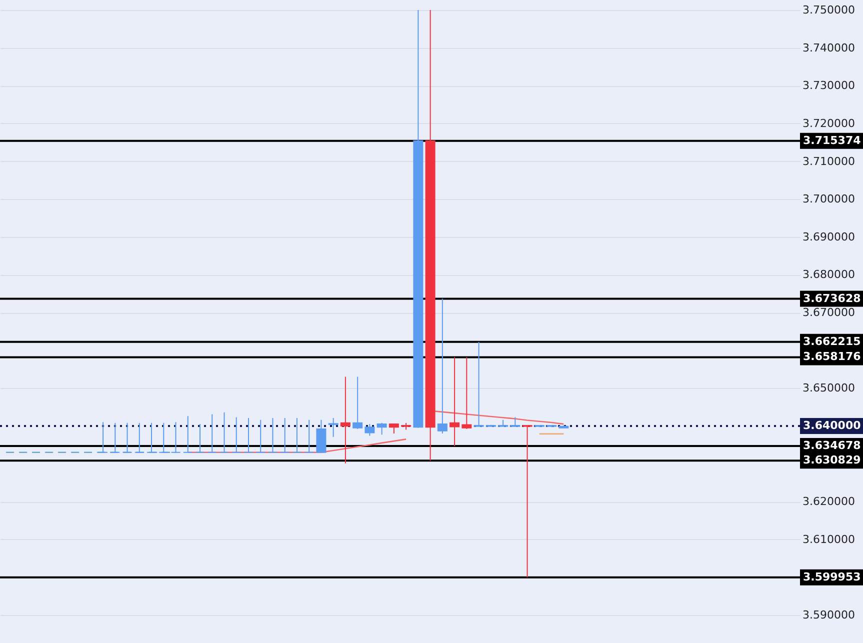 This screenshot has width=863, height=643. Describe the element at coordinates (828, 10) in the screenshot. I see `y-tick-label: 3.750000` at that location.